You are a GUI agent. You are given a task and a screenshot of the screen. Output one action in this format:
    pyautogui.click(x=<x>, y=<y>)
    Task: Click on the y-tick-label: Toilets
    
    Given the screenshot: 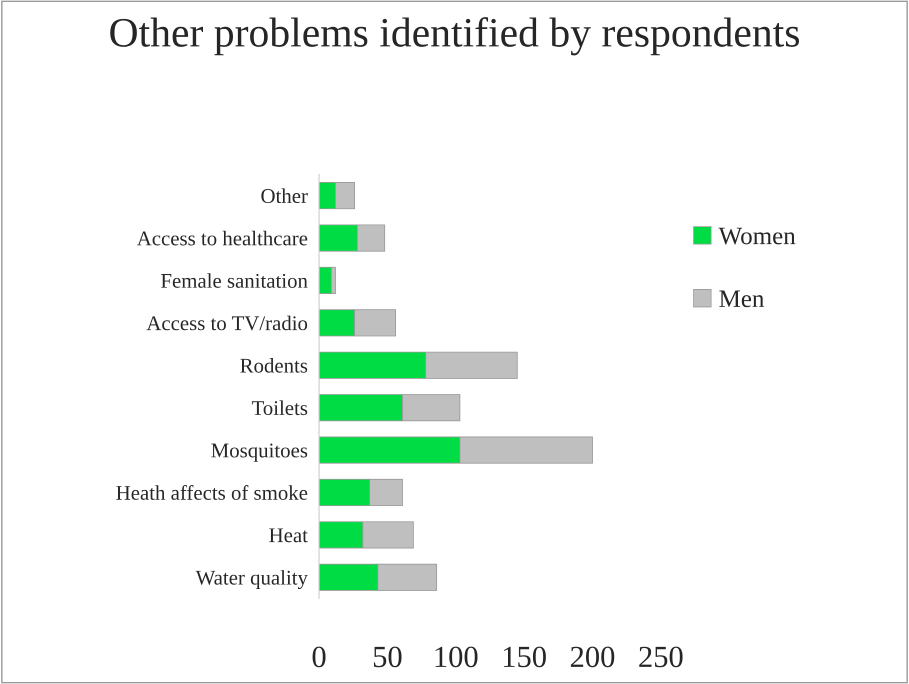 What is the action you would take?
    pyautogui.click(x=280, y=408)
    